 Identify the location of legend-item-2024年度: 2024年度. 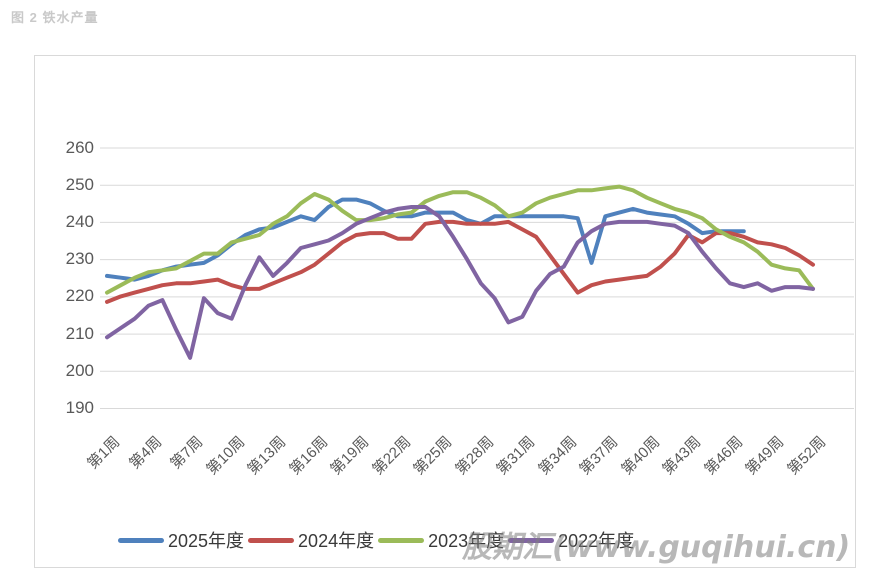
(311, 540).